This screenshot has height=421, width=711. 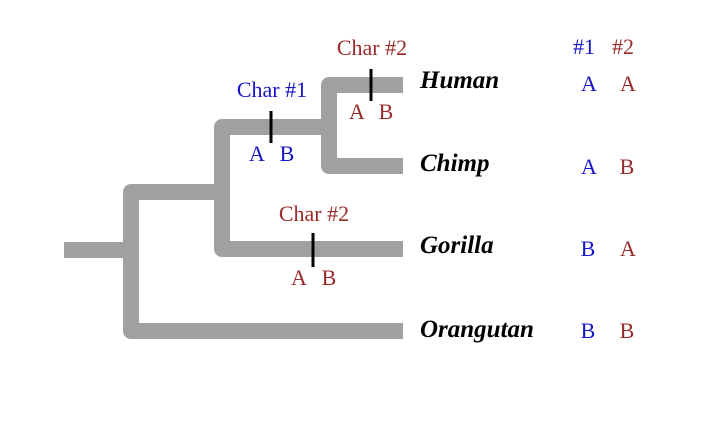 What do you see at coordinates (584, 46) in the screenshot?
I see `column-header-char1: #1` at bounding box center [584, 46].